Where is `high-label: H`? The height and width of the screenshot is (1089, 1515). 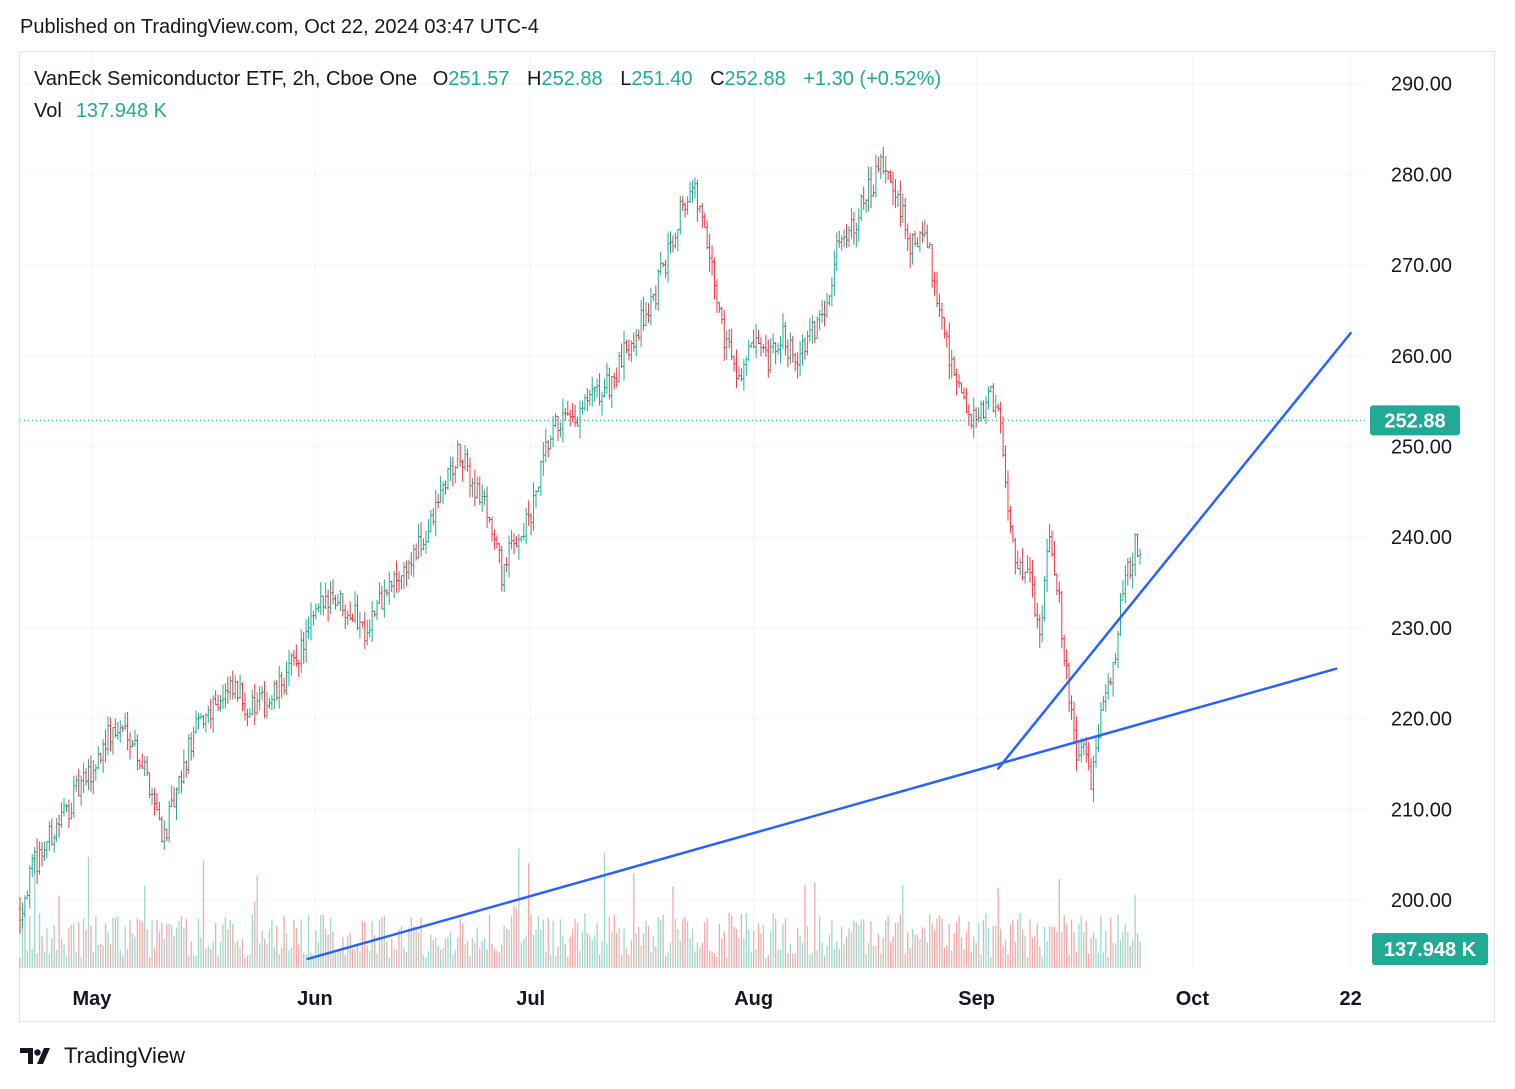
high-label: H is located at coordinates (534, 79).